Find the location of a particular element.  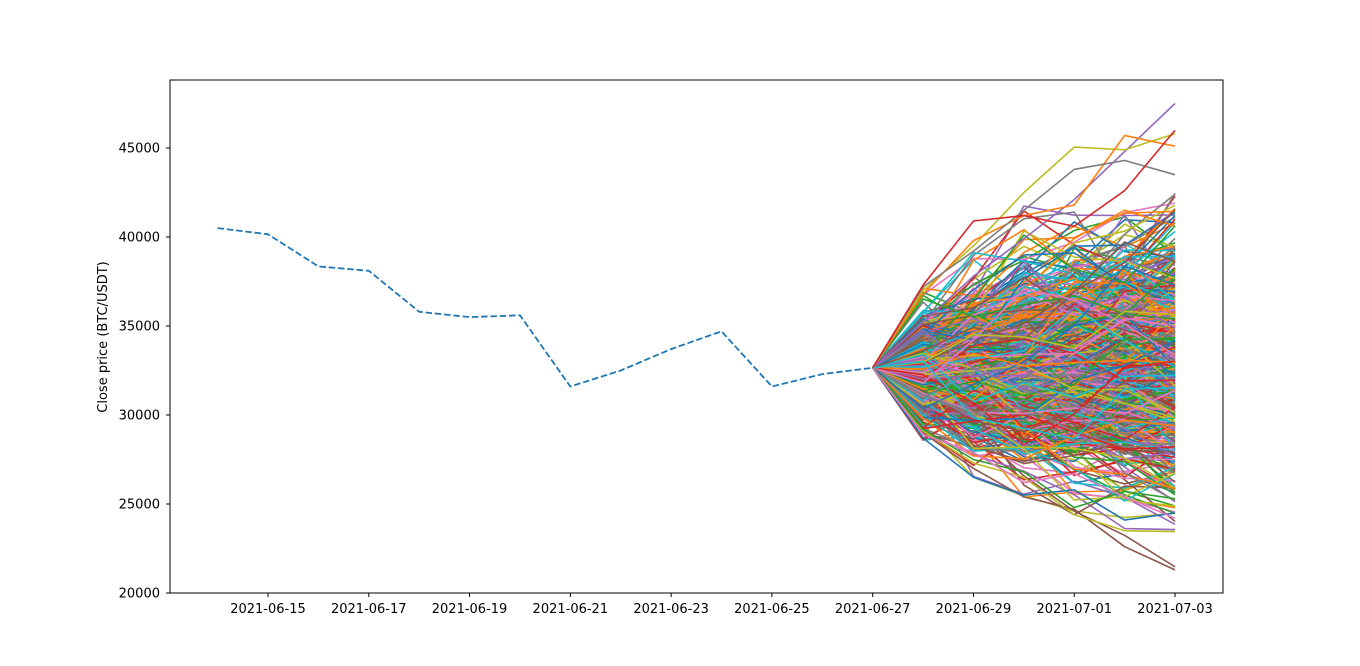

x-tick-label: 2021-06-21 is located at coordinates (571, 609).